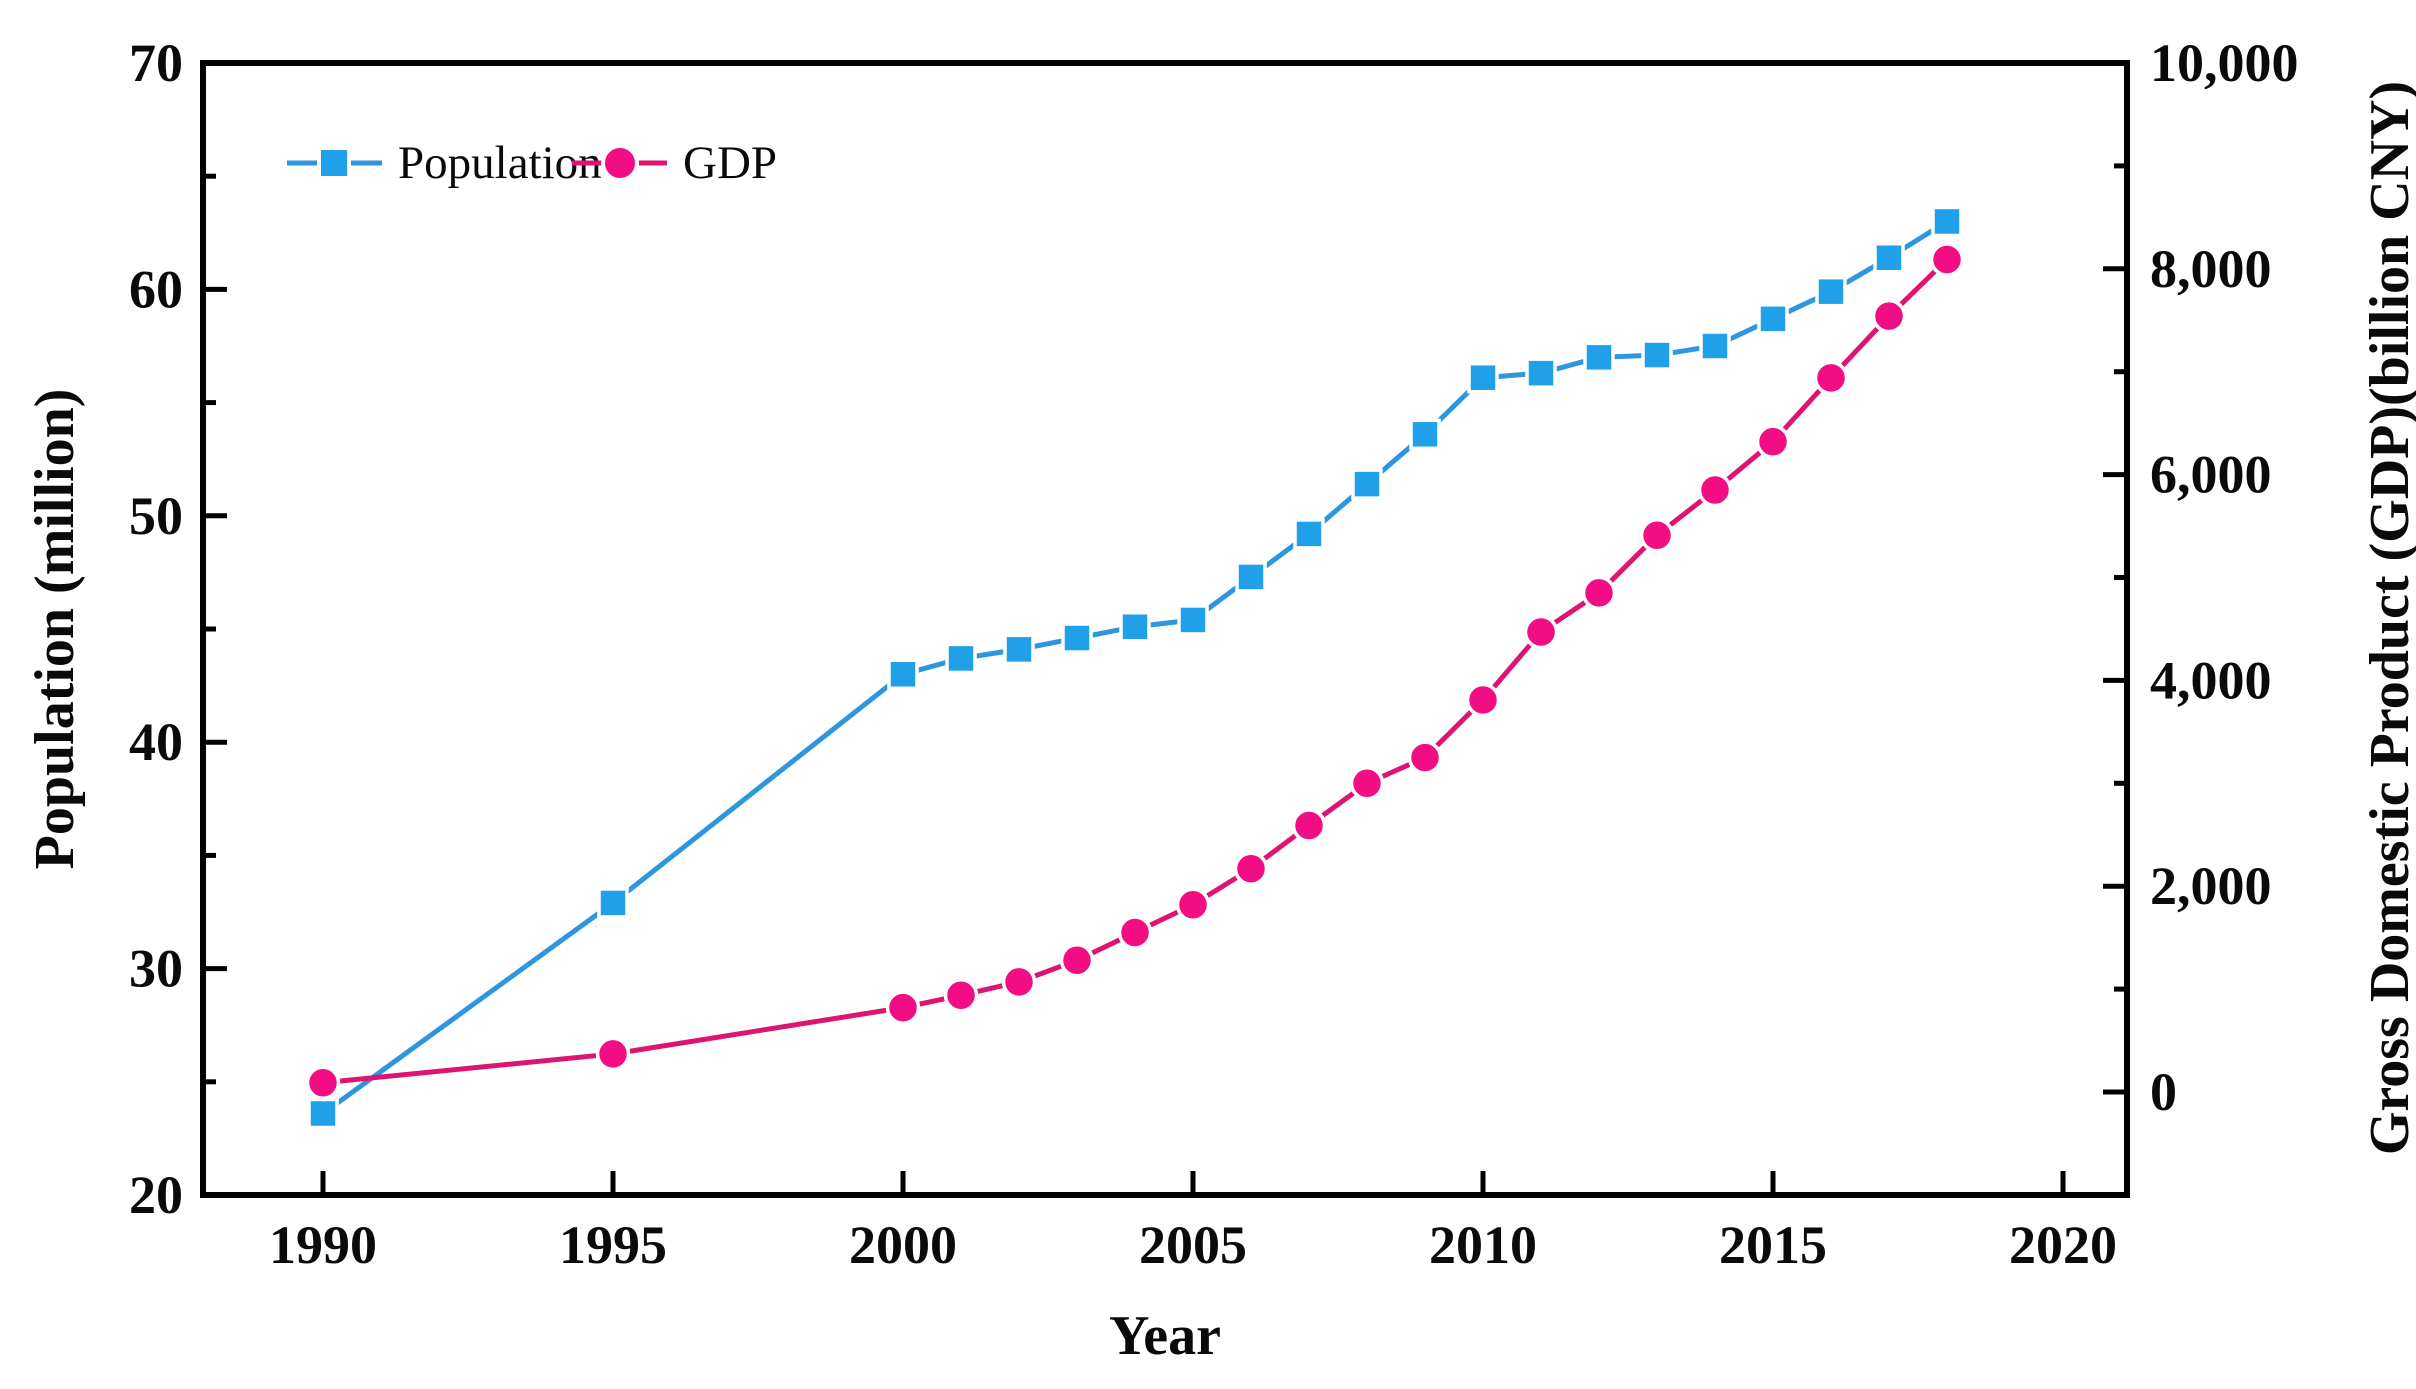 This screenshot has width=2416, height=1389. I want to click on left-tick-label: 60, so click(156, 289).